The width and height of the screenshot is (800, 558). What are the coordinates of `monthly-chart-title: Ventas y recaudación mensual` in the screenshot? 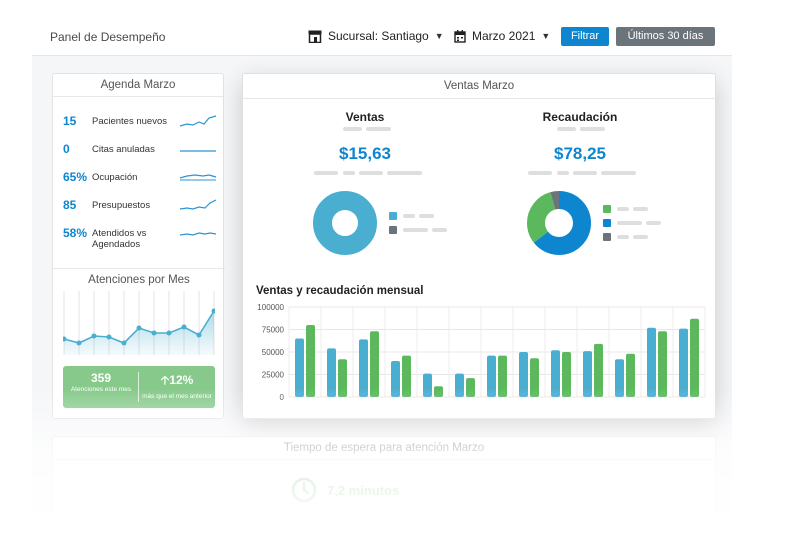 It's located at (340, 291).